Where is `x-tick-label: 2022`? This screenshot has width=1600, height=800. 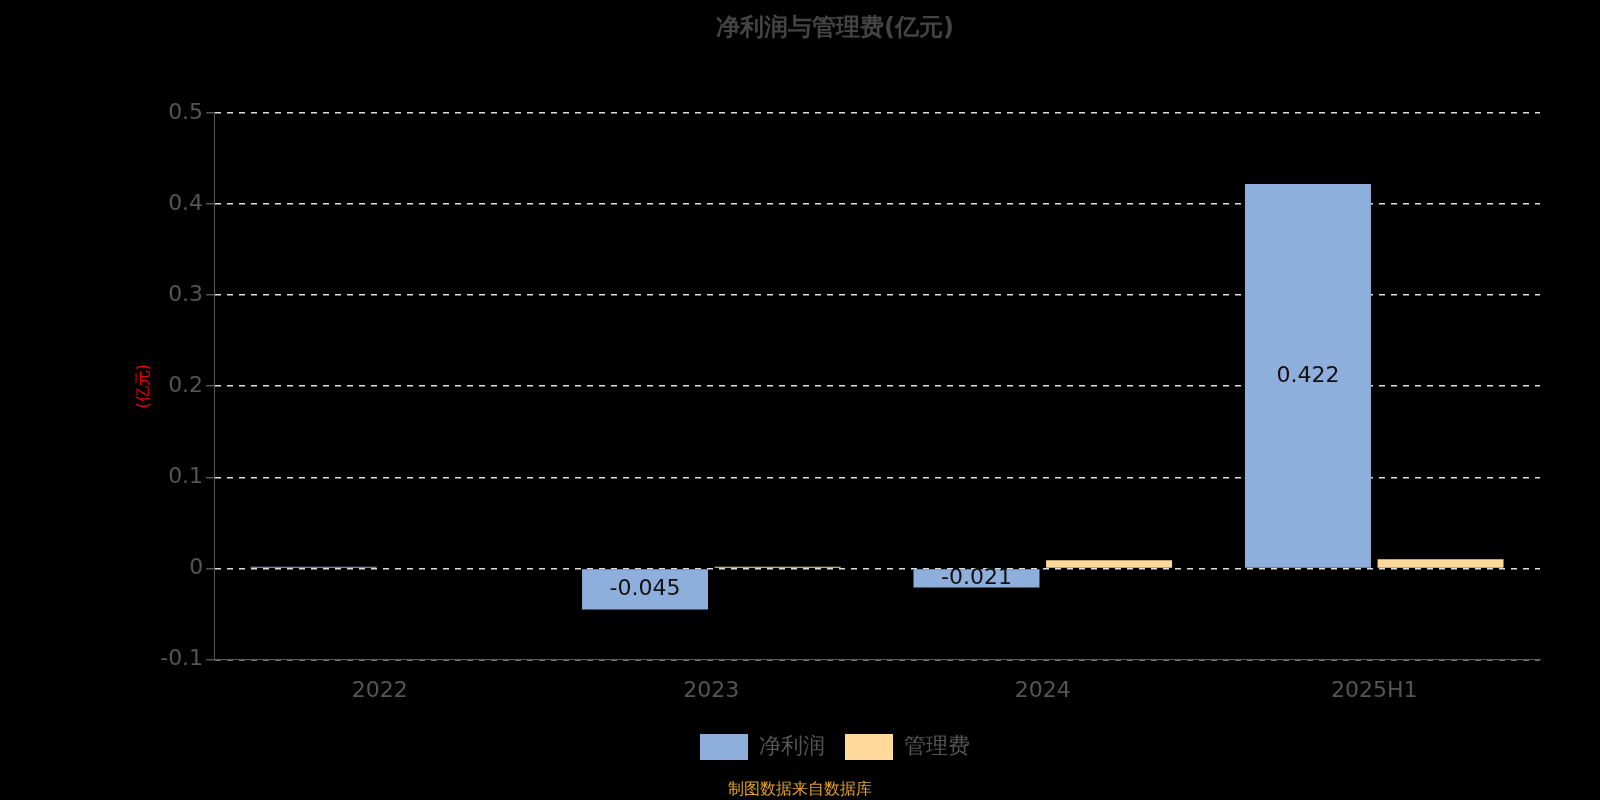 x-tick-label: 2022 is located at coordinates (379, 689).